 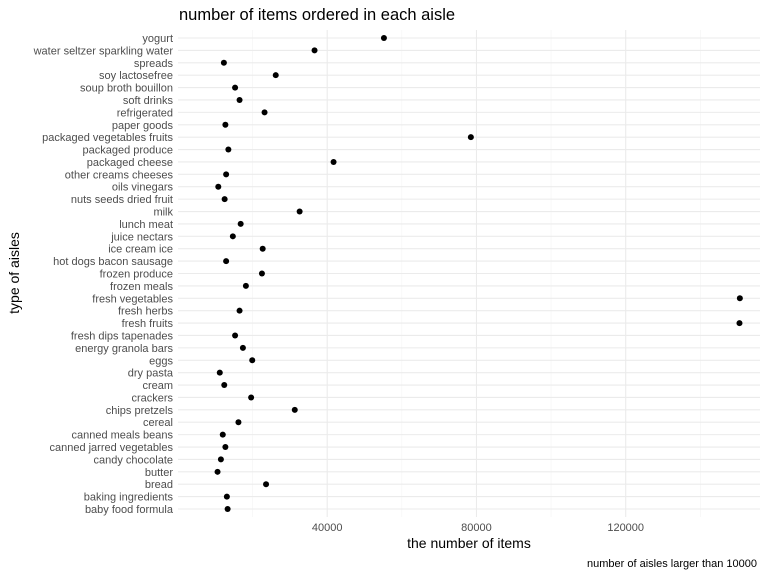 What do you see at coordinates (469, 543) in the screenshot?
I see `x-axis-label: the number of items` at bounding box center [469, 543].